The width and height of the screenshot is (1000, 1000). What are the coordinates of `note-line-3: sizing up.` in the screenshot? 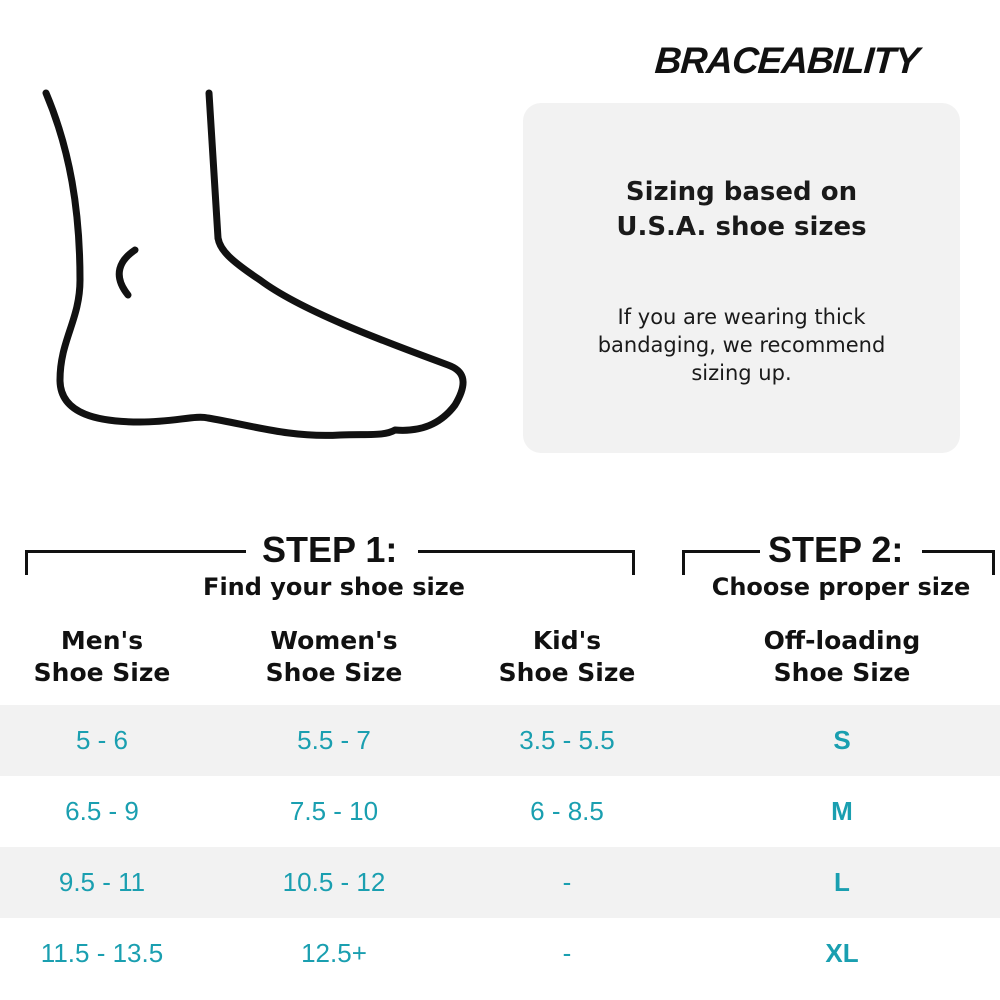 It's located at (741, 373).